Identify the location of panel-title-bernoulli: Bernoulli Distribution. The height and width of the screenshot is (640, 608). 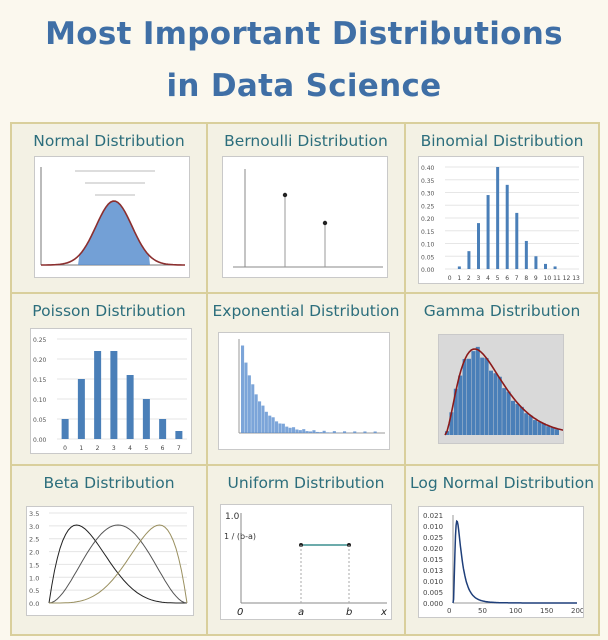
(306, 141).